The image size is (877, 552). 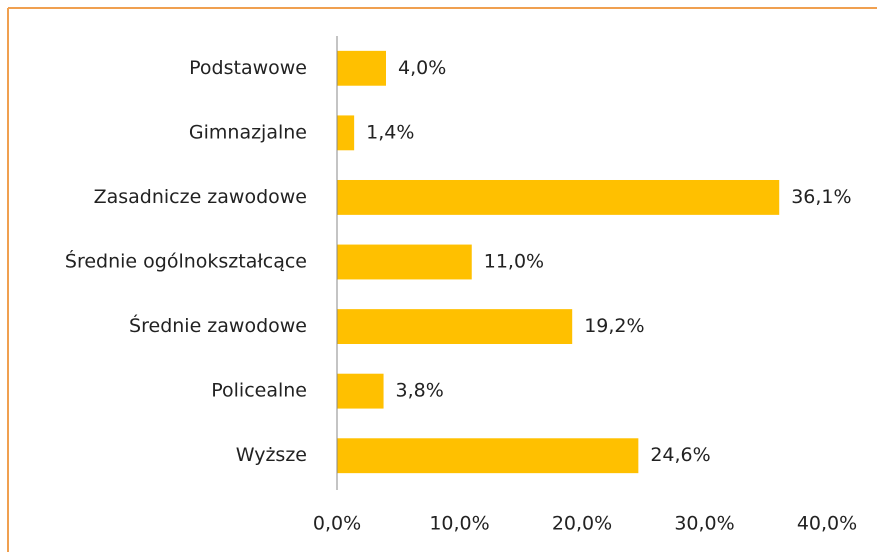 I want to click on y-tick-label: Średnie zawodowe, so click(x=218, y=325).